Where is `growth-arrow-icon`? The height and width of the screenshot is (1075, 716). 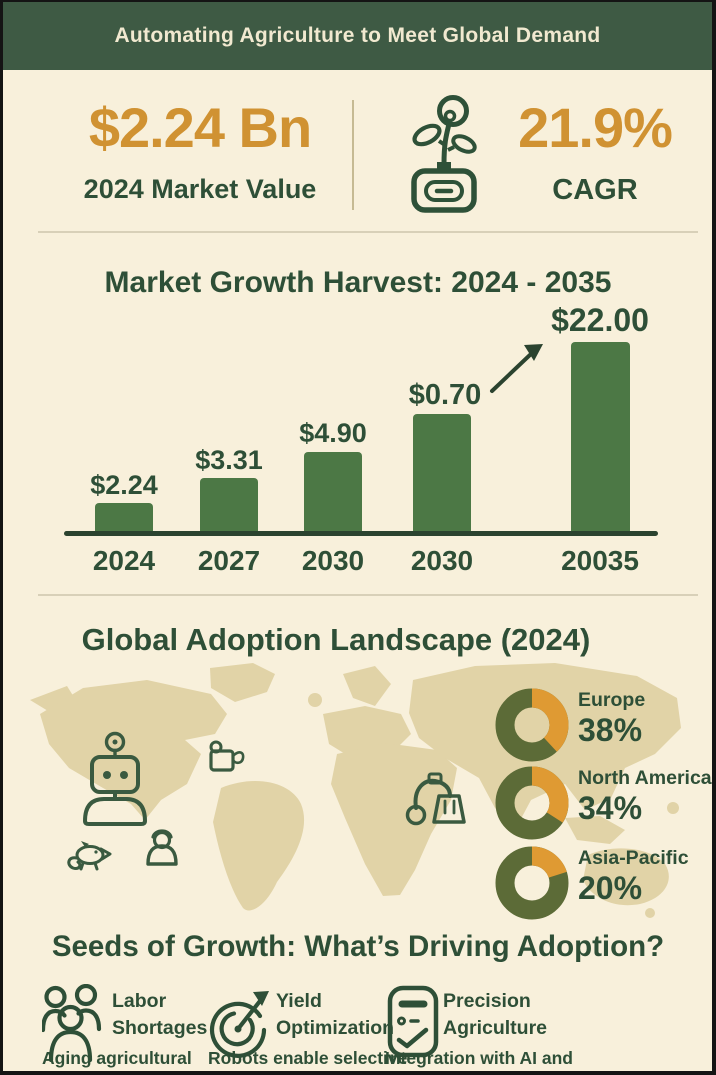 growth-arrow-icon is located at coordinates (516, 368).